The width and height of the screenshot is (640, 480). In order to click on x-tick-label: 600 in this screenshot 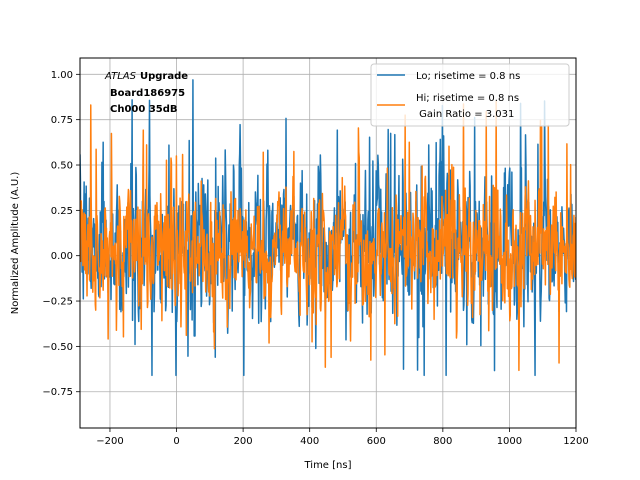, I will do `click(376, 441)`.